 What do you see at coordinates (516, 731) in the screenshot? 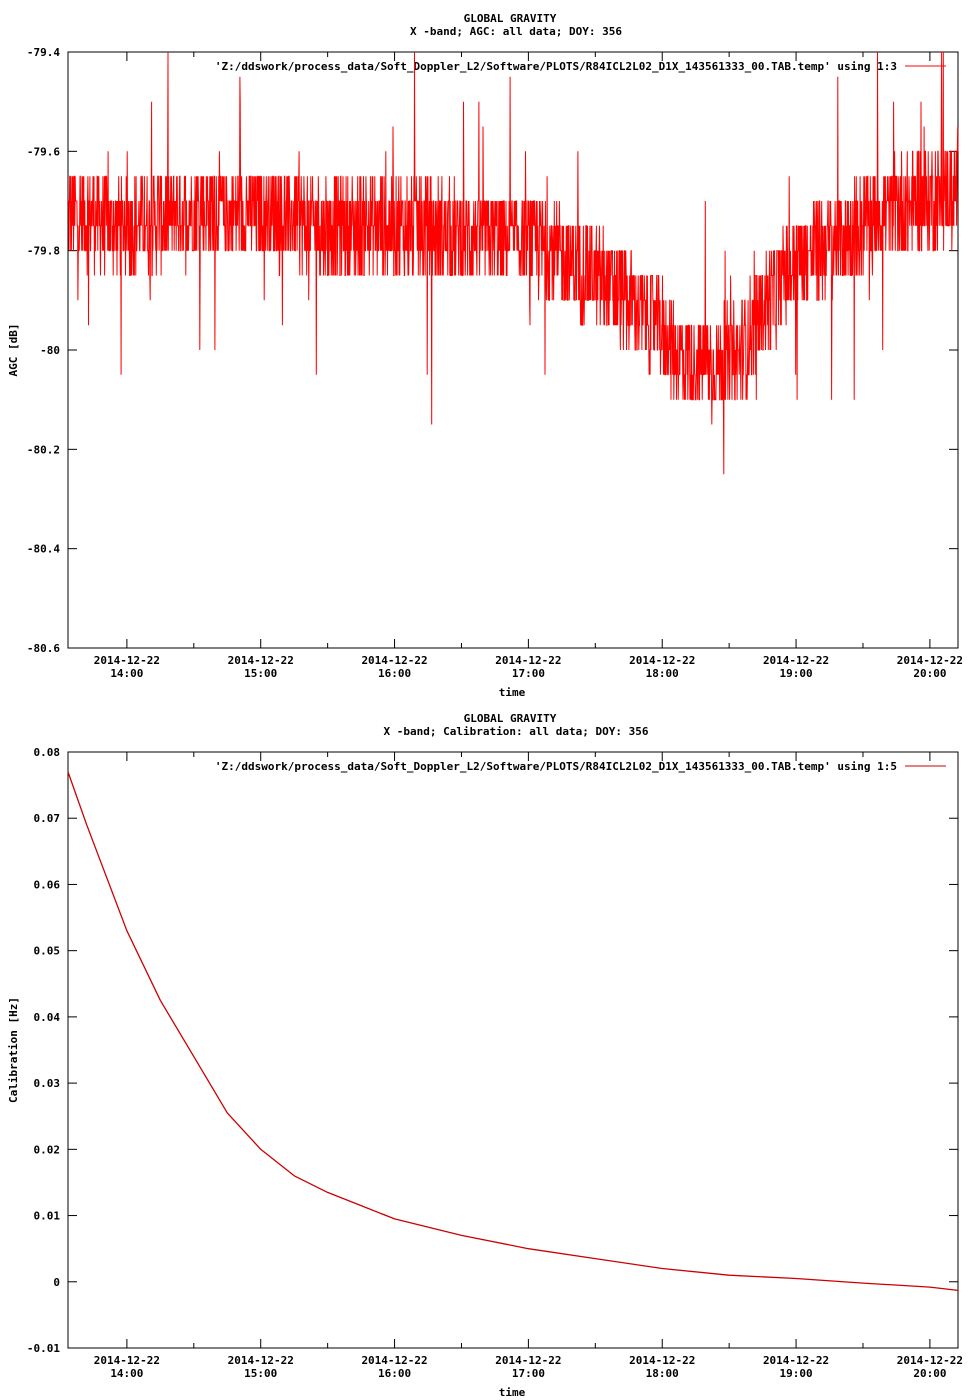
I see `chart-subtitle: X -band; Calibration: all data; DOY: 356` at bounding box center [516, 731].